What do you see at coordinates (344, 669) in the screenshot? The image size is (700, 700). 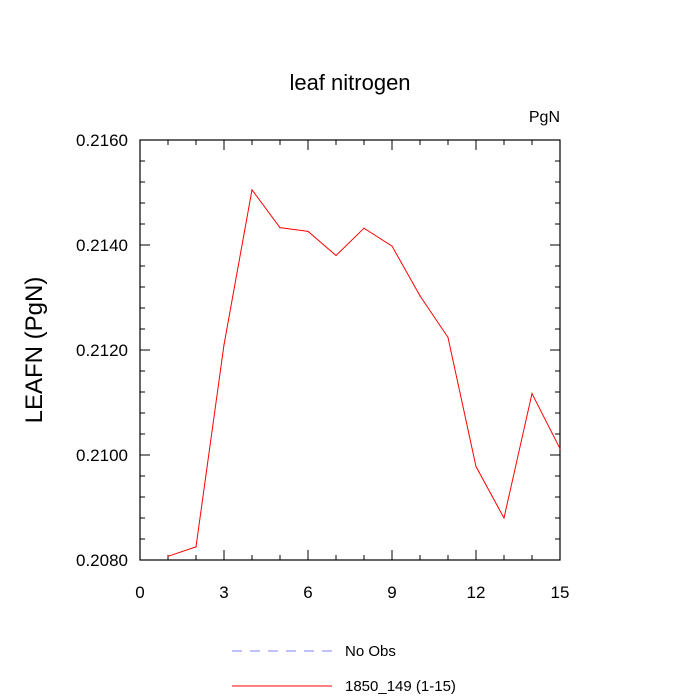 I see `legend: No Obs 1850_149 (1-15)` at bounding box center [344, 669].